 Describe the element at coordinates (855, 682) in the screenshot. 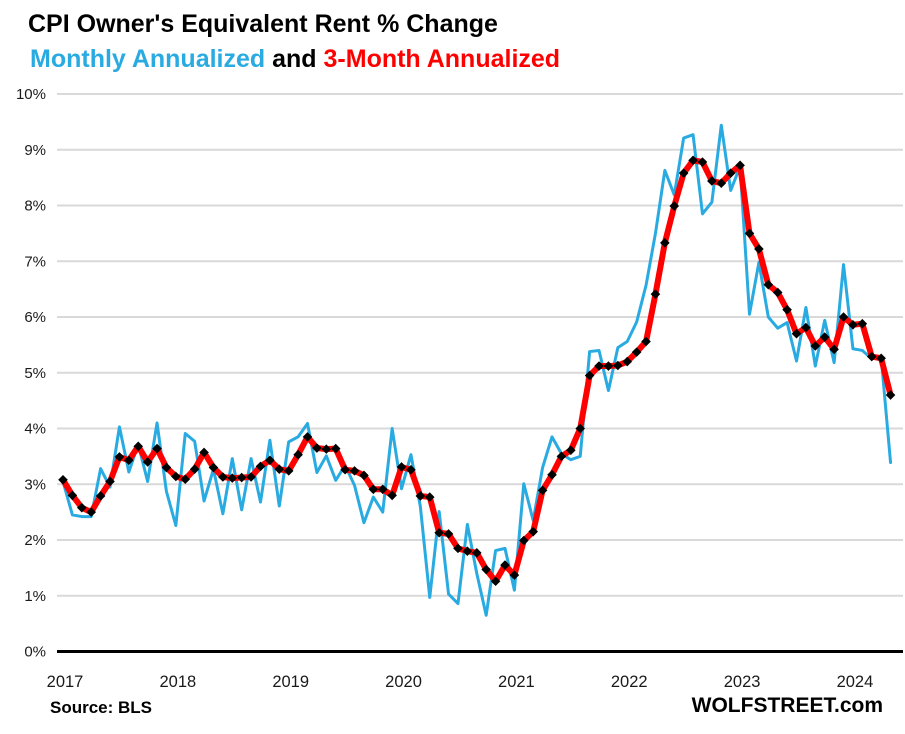

I see `svg-text: 2024` at that location.